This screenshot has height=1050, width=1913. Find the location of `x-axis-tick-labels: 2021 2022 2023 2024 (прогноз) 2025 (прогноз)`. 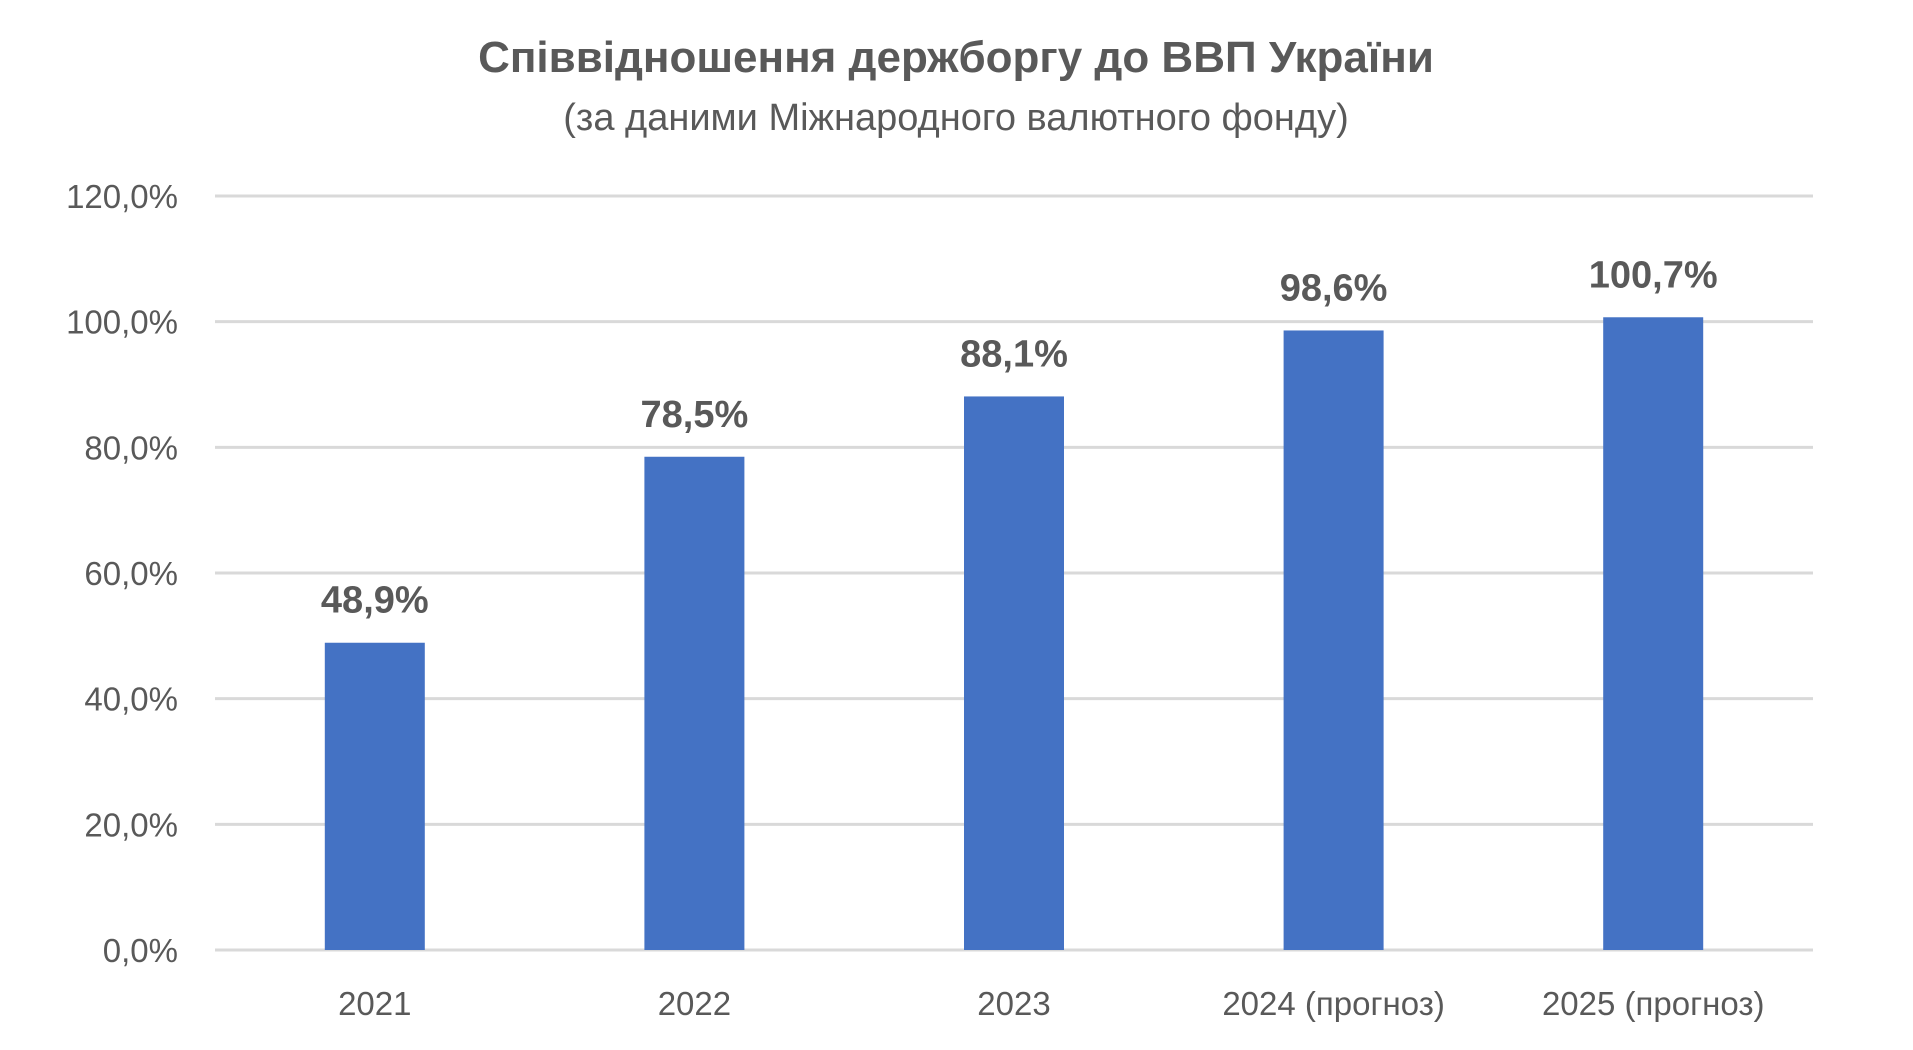

x-axis-tick-labels: 2021 2022 2023 2024 (прогноз) 2025 (прогноз) is located at coordinates (1051, 1003).